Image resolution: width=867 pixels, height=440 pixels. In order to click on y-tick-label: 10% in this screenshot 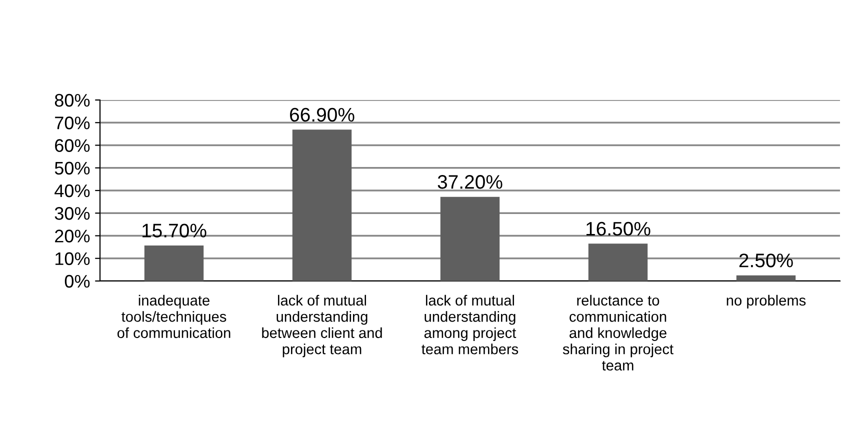, I will do `click(73, 259)`.